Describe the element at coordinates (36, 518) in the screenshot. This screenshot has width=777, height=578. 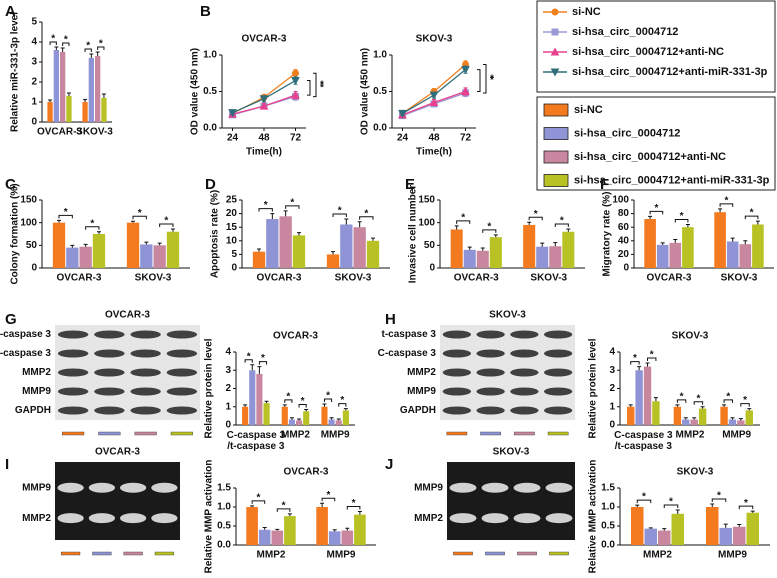
I see `blot-row-label: MMP2` at that location.